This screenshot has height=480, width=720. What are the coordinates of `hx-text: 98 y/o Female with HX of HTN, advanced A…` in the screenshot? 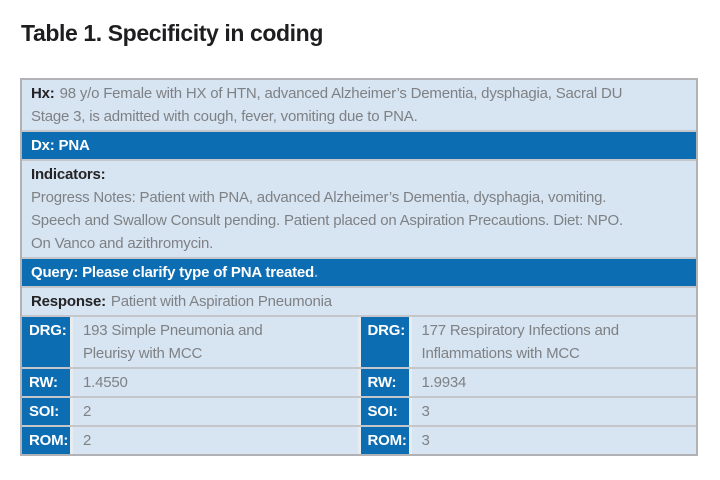 It's located at (327, 105).